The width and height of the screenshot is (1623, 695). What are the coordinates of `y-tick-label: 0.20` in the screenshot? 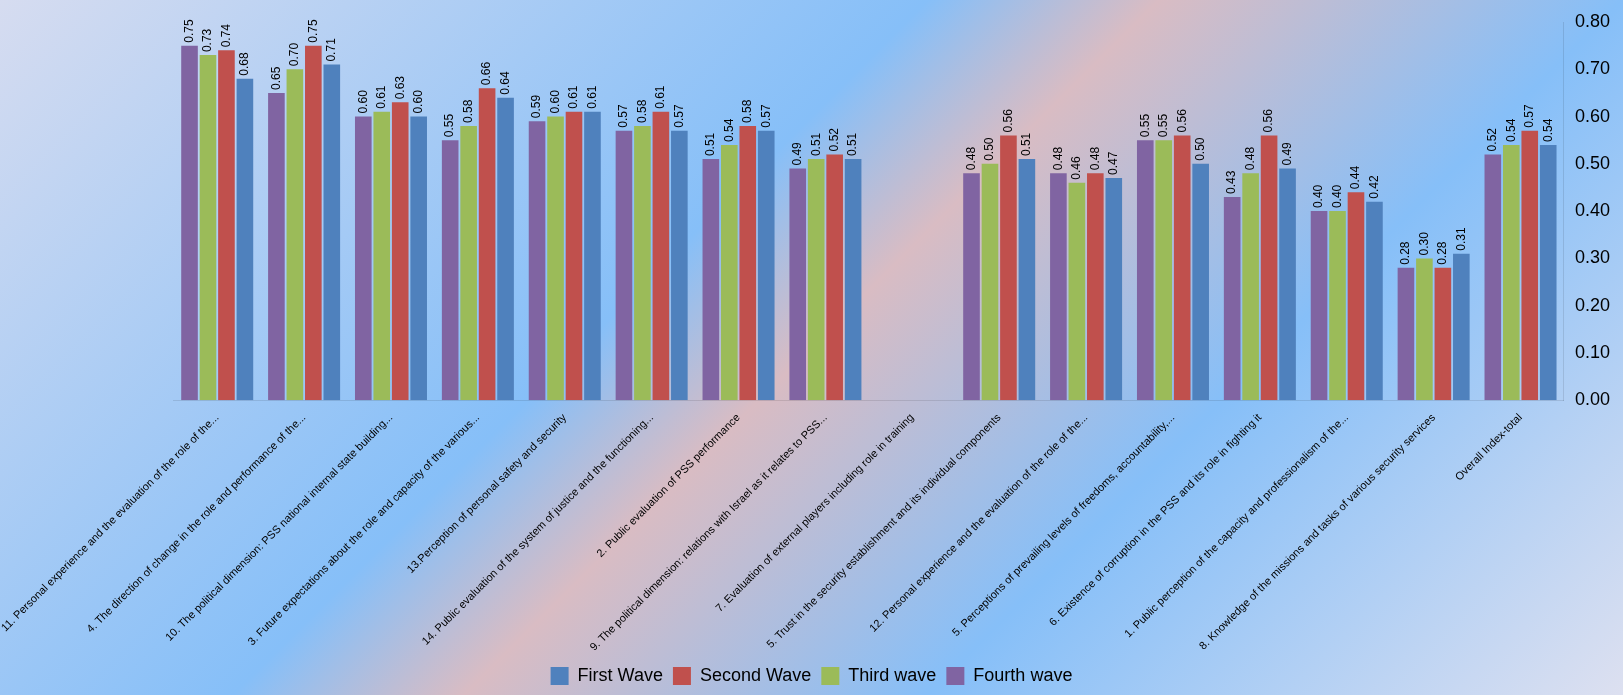 It's located at (1592, 304).